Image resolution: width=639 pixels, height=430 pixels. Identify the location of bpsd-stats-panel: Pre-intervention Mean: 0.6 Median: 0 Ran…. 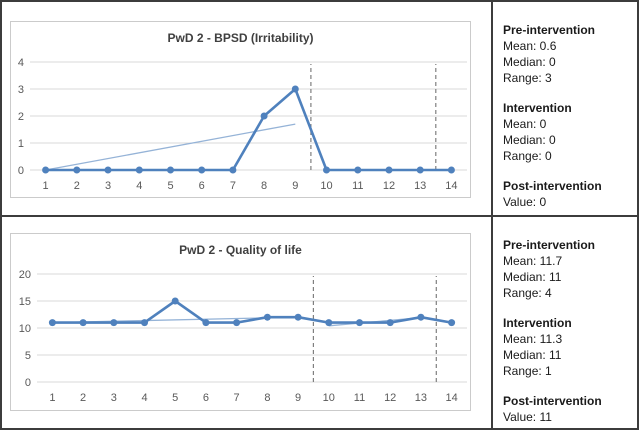
(565, 109).